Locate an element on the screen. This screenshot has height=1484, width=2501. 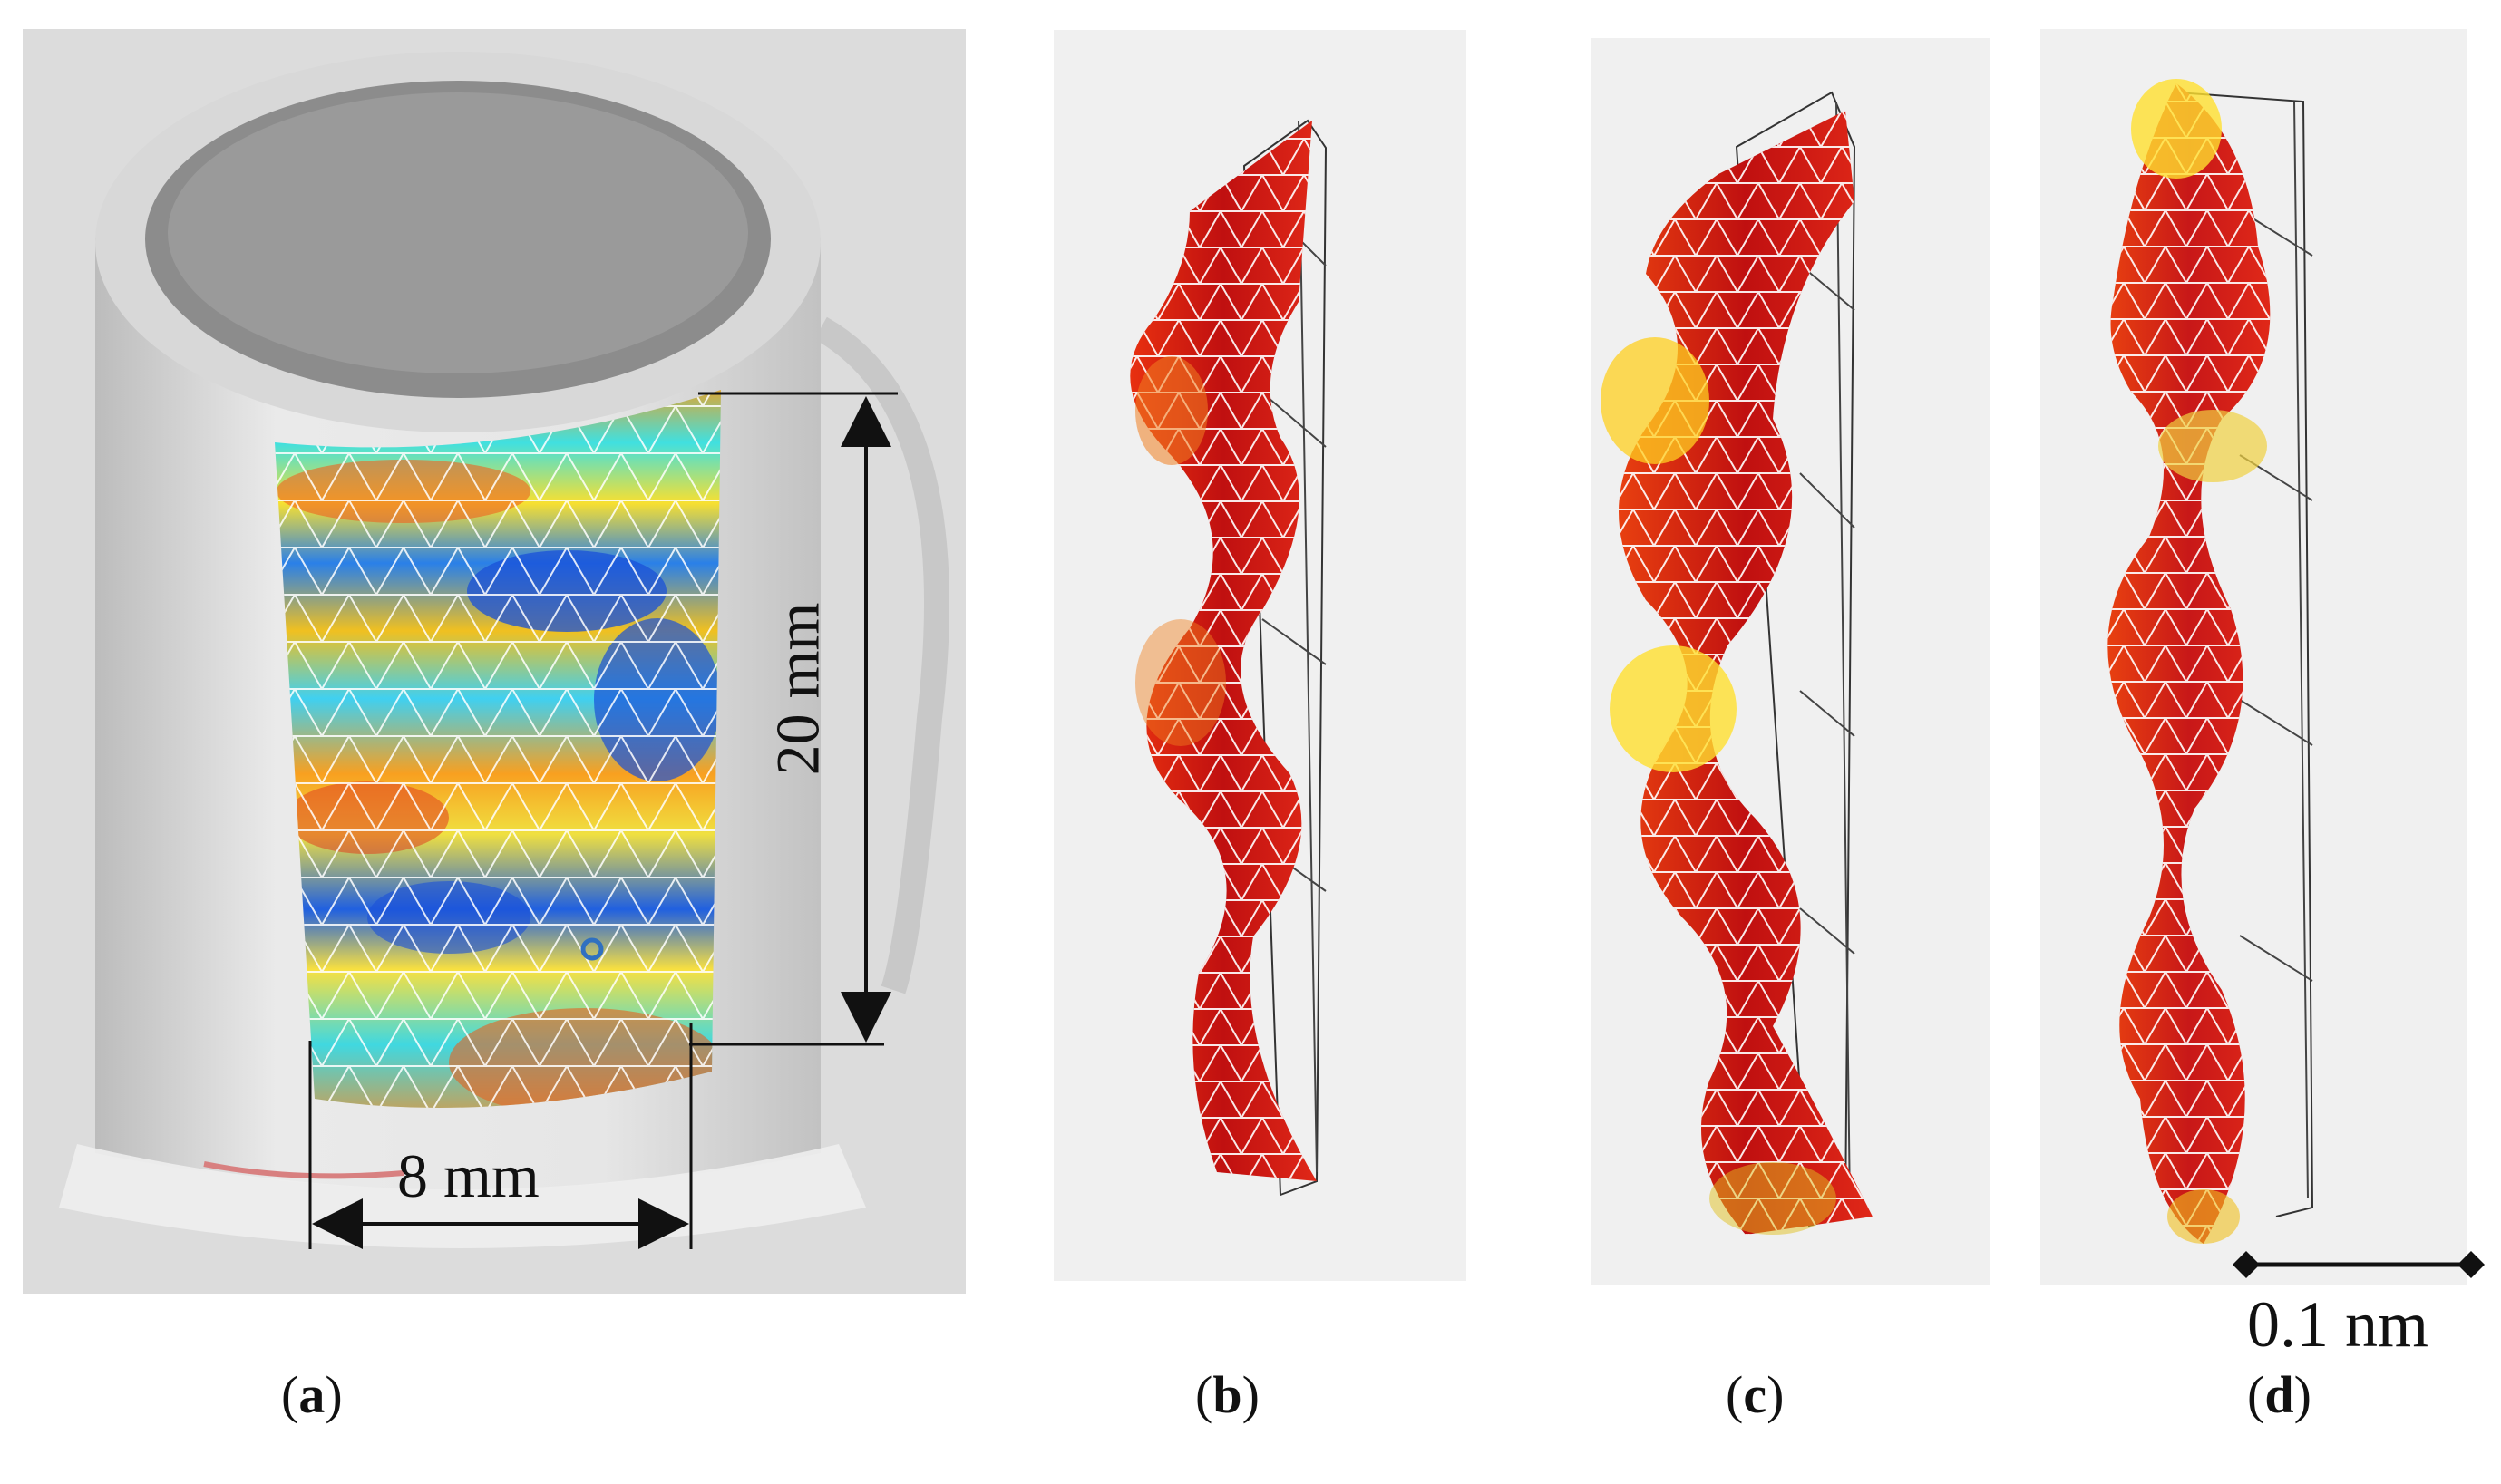
width-label: 8 mm is located at coordinates (468, 1175).